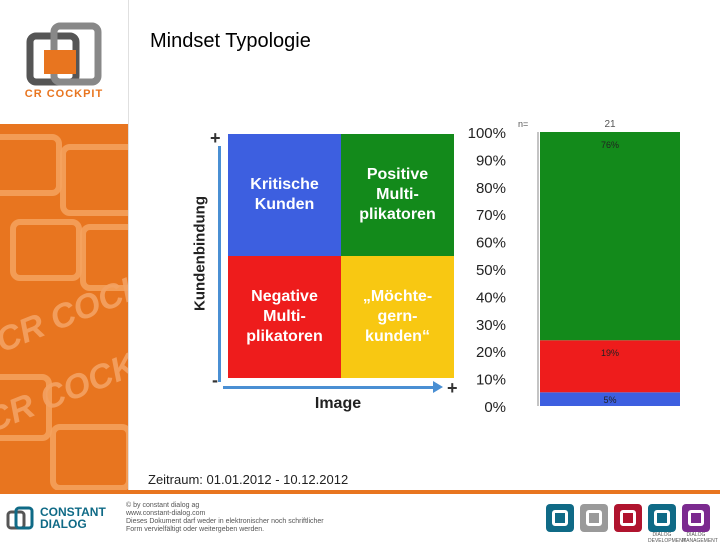 Image resolution: width=720 pixels, height=544 pixels. What do you see at coordinates (491, 352) in the screenshot?
I see `y-tick-label: 20%` at bounding box center [491, 352].